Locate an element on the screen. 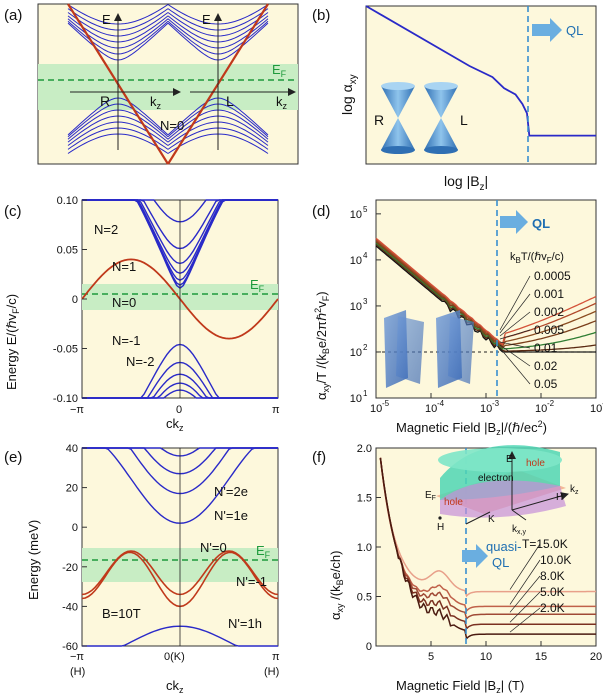 The width and height of the screenshot is (603, 700). panel-d-legend-value: 0.005 is located at coordinates (549, 330).